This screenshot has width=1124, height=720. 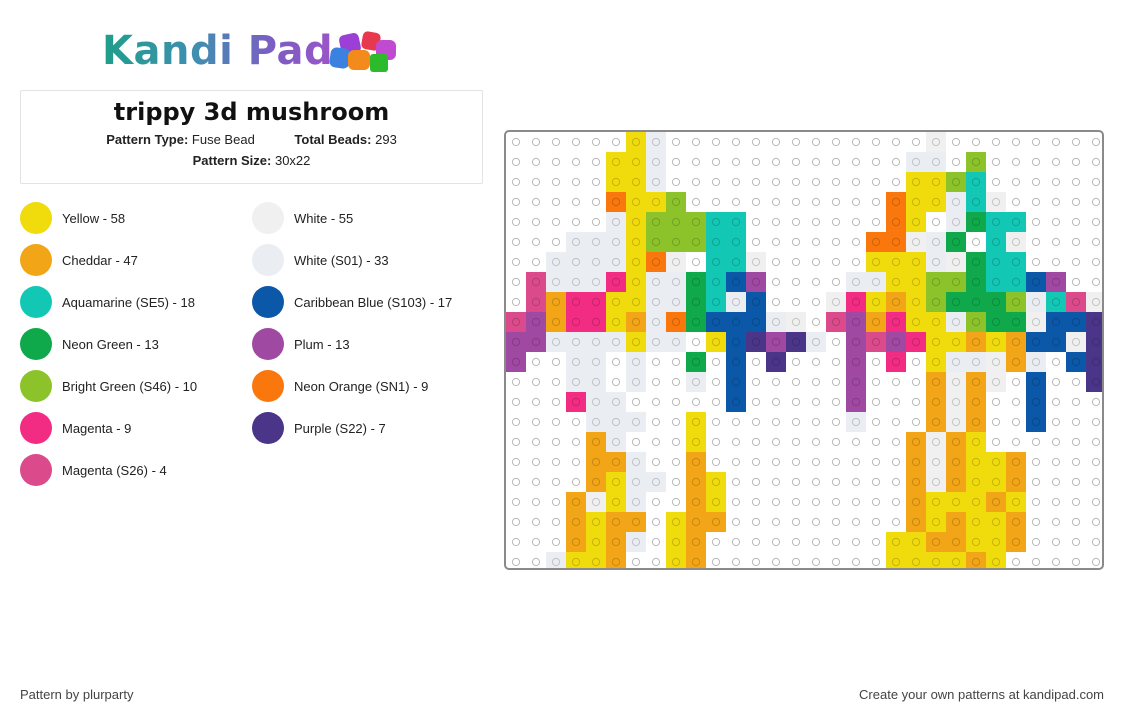 I want to click on legend-label: Caribbean Blue (S103) - 17, so click(x=373, y=302).